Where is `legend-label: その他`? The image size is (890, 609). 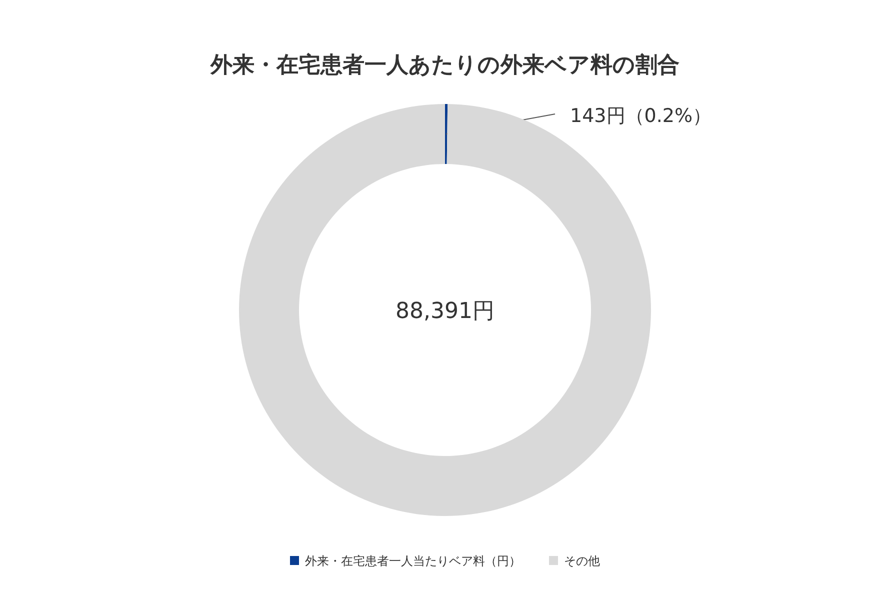
legend-label: その他 is located at coordinates (582, 561).